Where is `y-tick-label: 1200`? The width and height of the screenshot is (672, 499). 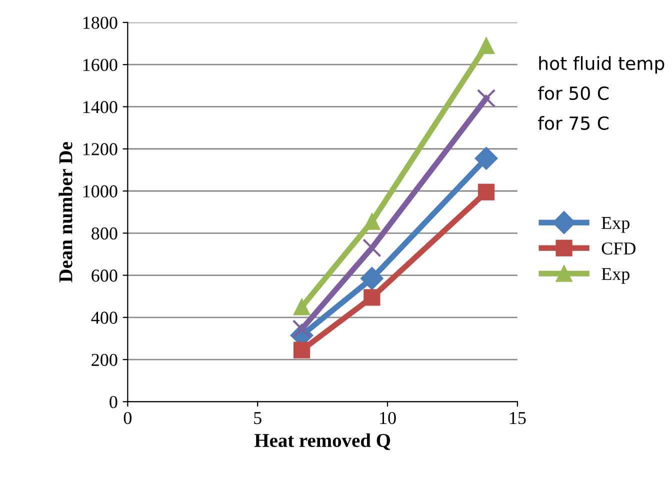
y-tick-label: 1200 is located at coordinates (100, 149).